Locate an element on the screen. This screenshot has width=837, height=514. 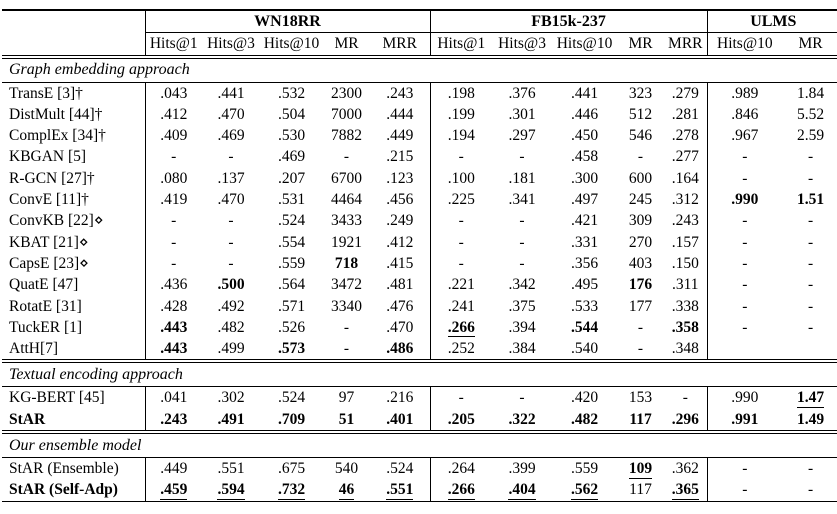
cell-text: 323 is located at coordinates (640, 93).